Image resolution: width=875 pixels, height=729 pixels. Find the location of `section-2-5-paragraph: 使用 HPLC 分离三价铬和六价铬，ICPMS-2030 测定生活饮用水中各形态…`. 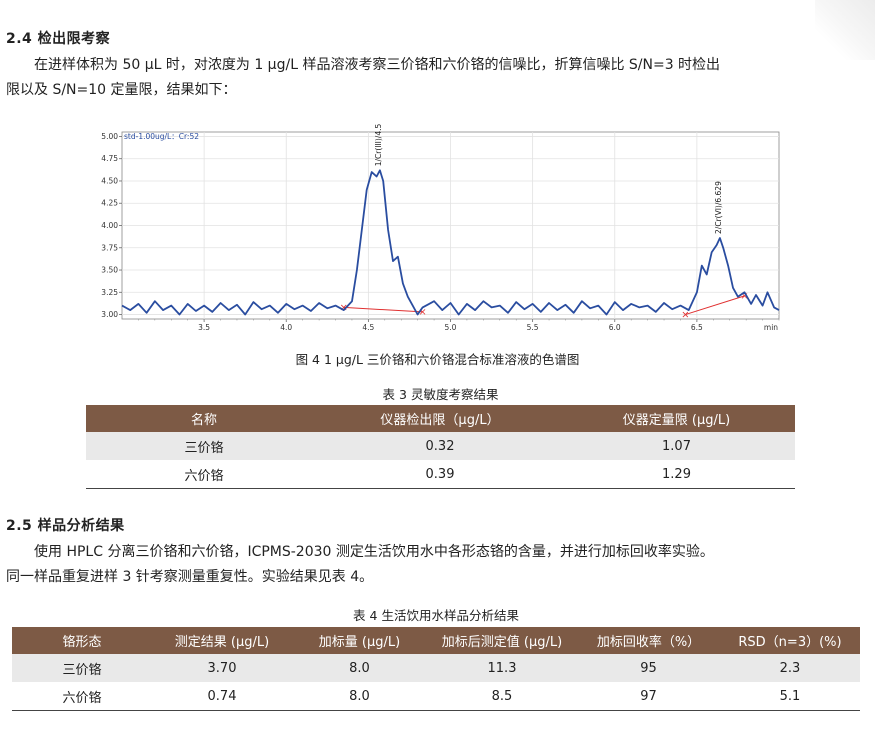

section-2-5-paragraph: 使用 HPLC 分离三价铬和六价铬，ICPMS-2030 测定生活饮用水中各形态… is located at coordinates (435, 565).